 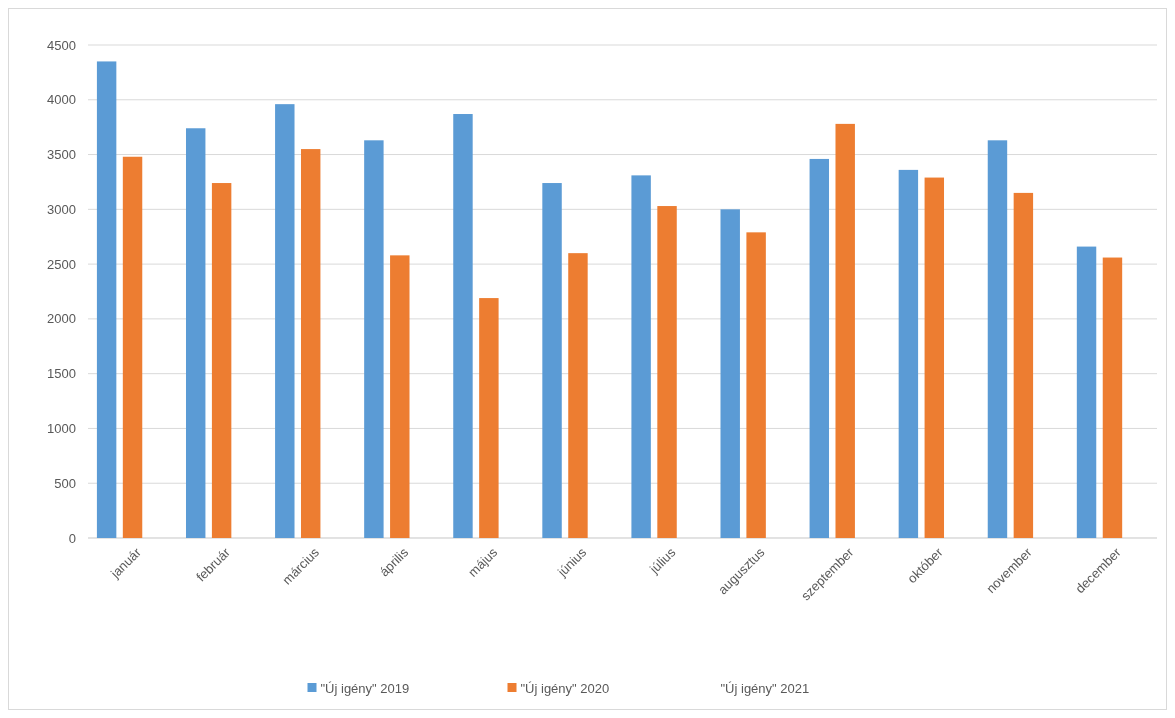 I want to click on y-tick-label: 4500, so click(x=61, y=45).